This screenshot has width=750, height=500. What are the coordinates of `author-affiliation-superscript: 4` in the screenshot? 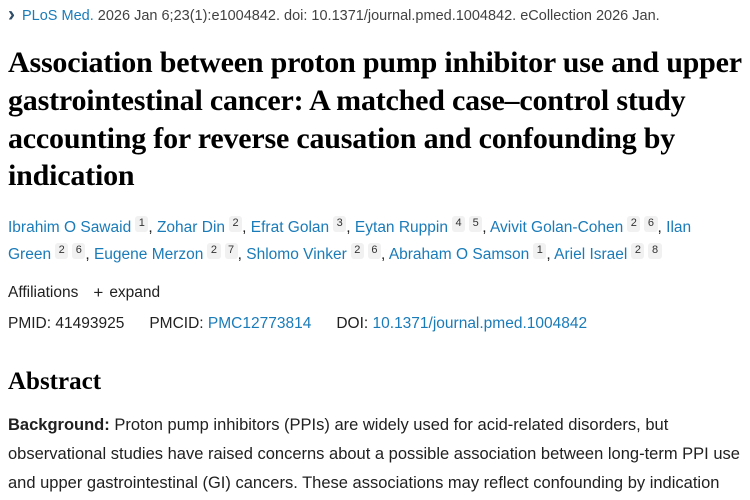 It's located at (458, 224).